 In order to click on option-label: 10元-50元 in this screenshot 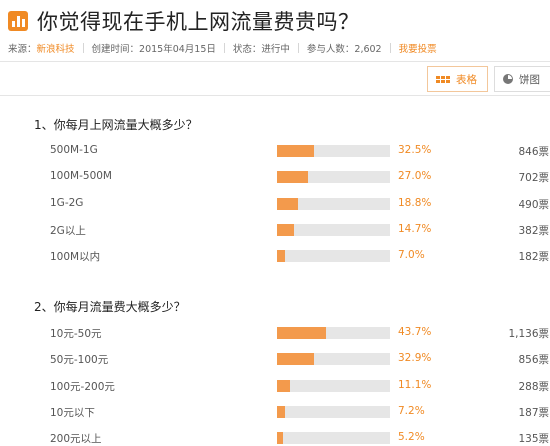, I will do `click(76, 334)`.